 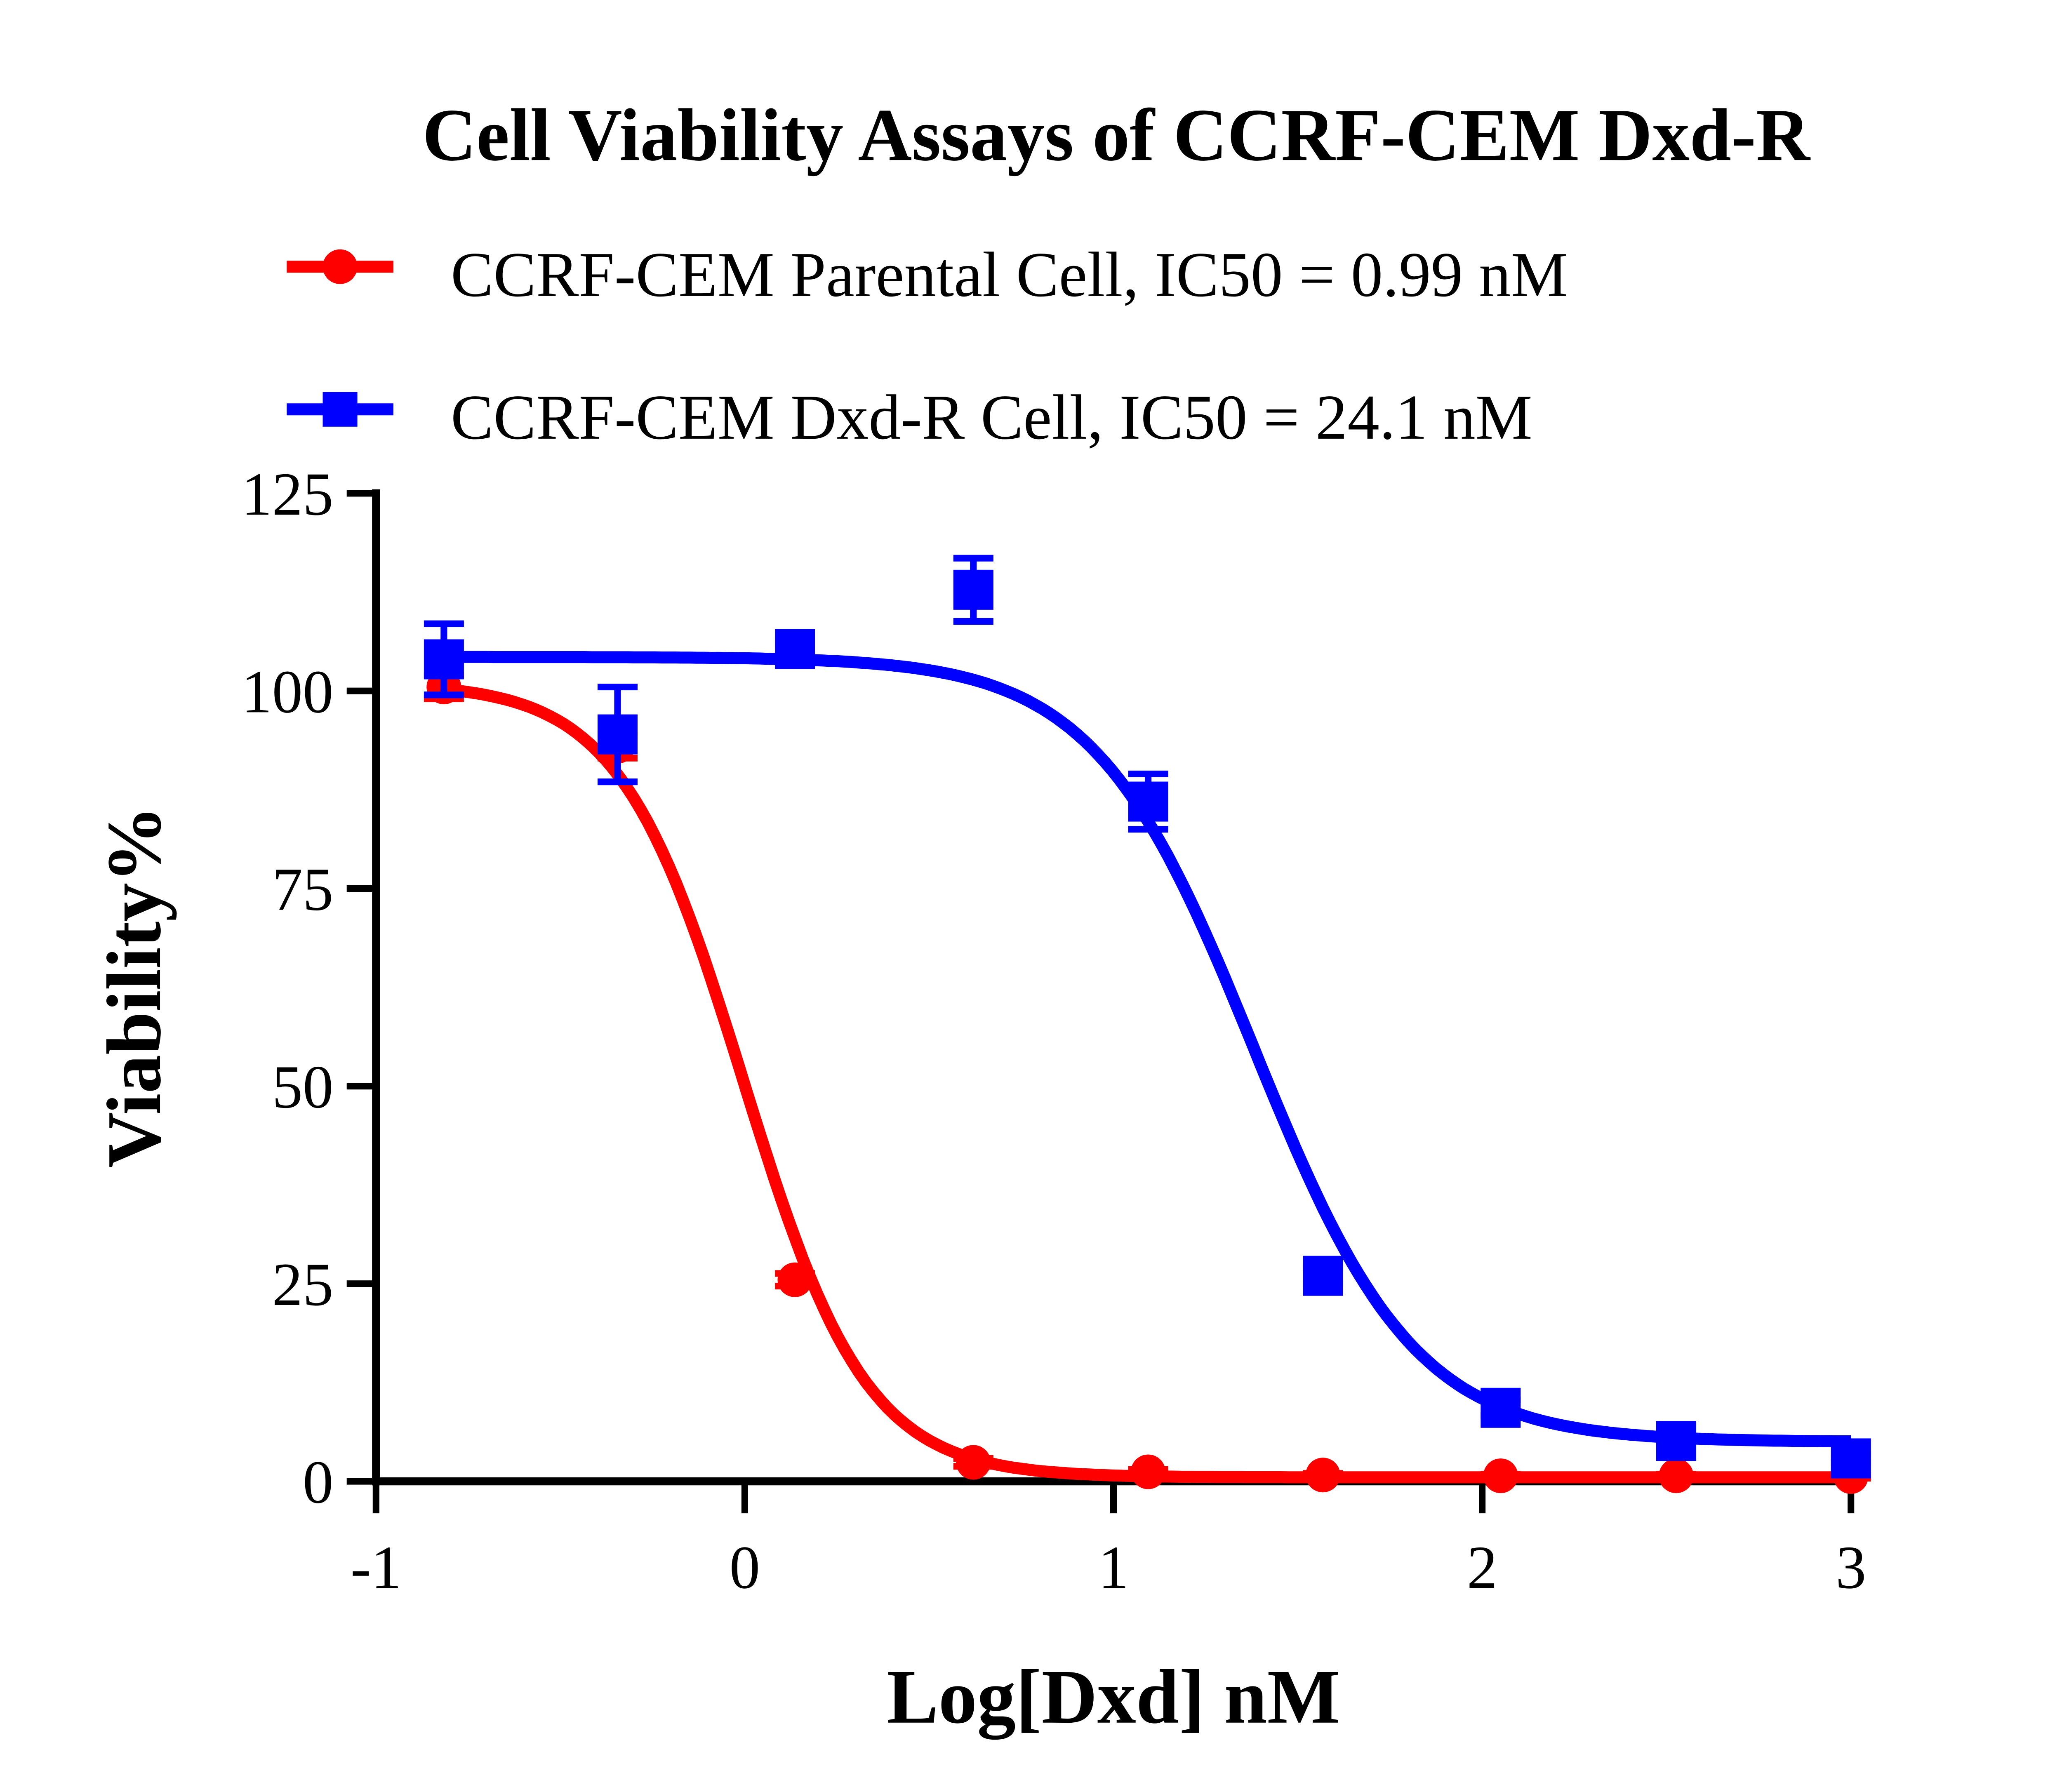 What do you see at coordinates (303, 890) in the screenshot?
I see `y-tick-label: 75` at bounding box center [303, 890].